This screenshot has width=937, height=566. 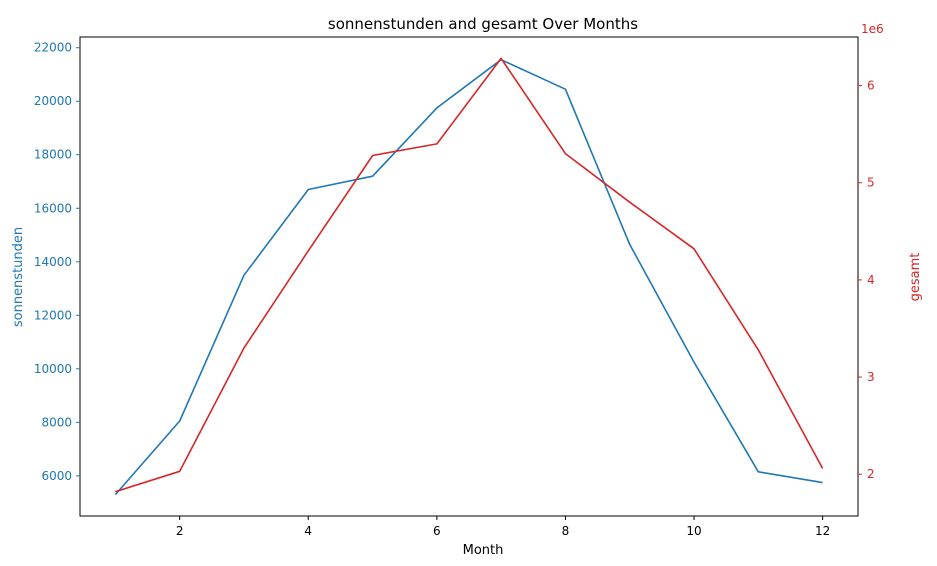 What do you see at coordinates (872, 29) in the screenshot?
I see `right-axis-multiplier: 1e6` at bounding box center [872, 29].